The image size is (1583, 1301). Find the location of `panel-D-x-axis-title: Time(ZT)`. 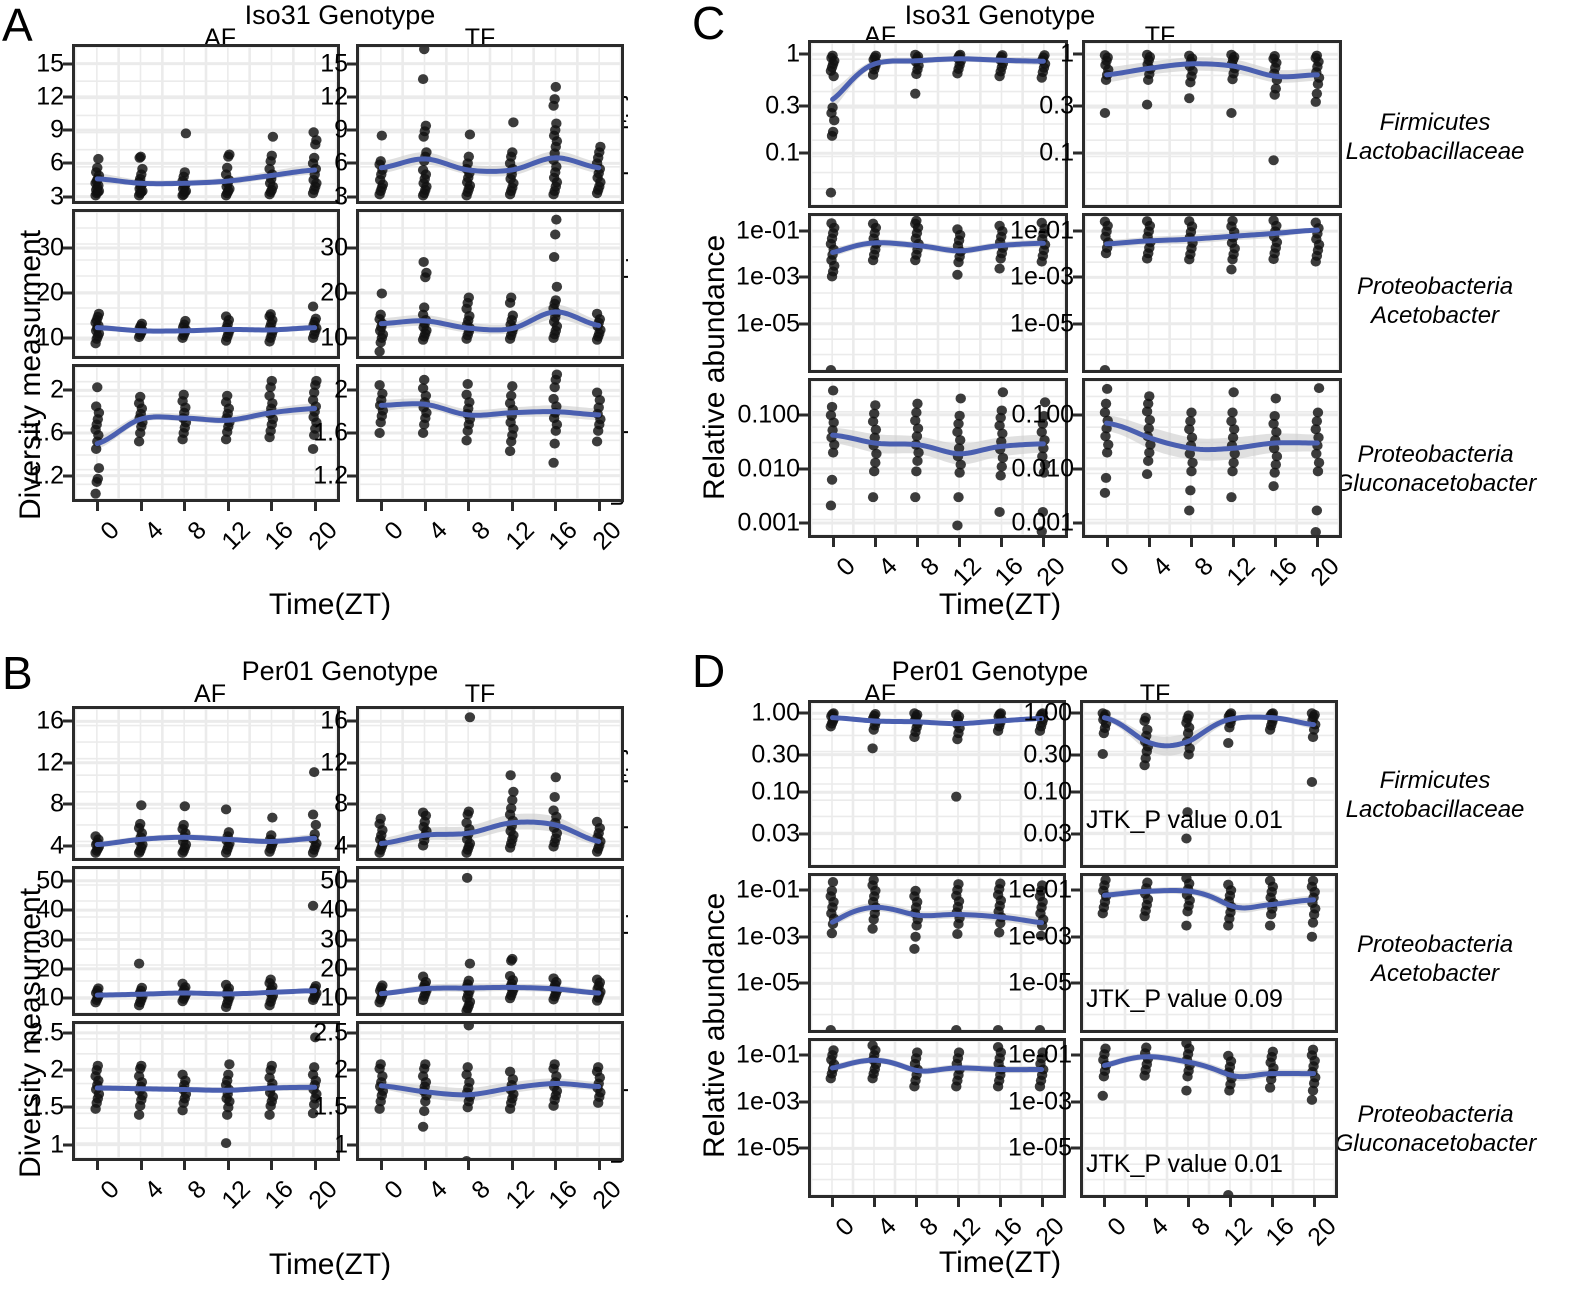

panel-D-x-axis-title: Time(ZT) is located at coordinates (1000, 1262).